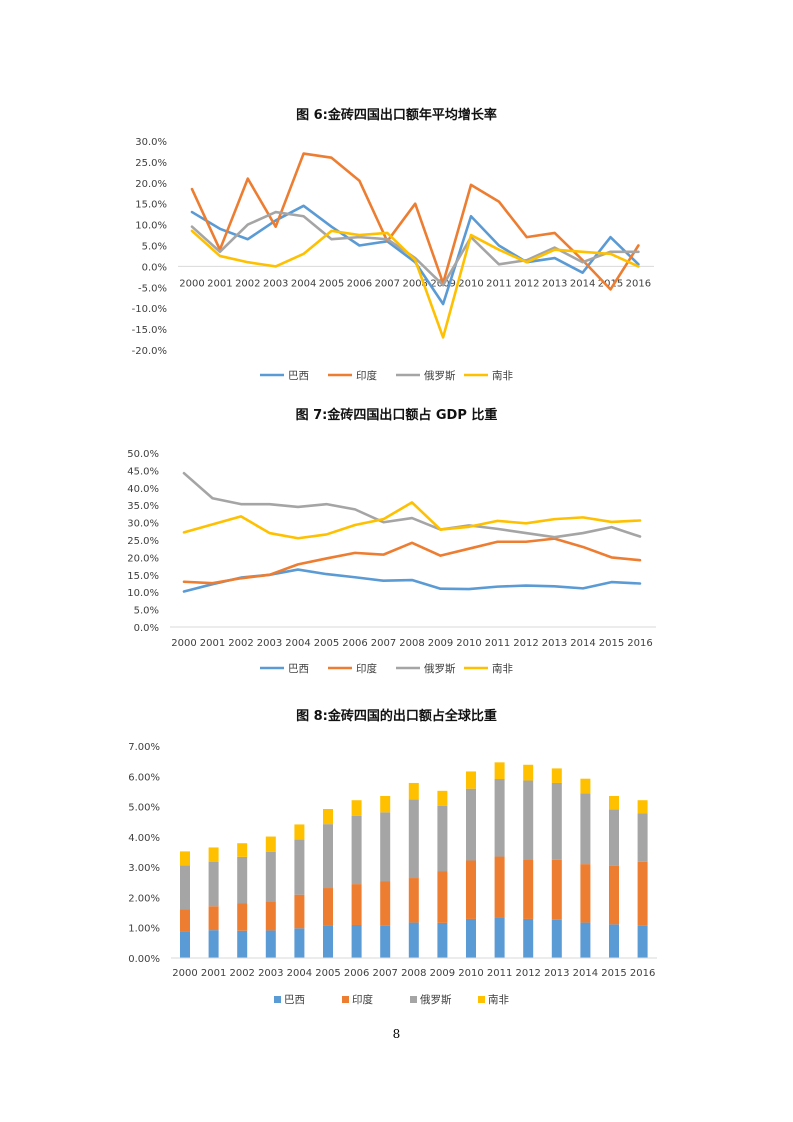  What do you see at coordinates (151, 142) in the screenshot?
I see `y-tick-label: 30.0%` at bounding box center [151, 142].